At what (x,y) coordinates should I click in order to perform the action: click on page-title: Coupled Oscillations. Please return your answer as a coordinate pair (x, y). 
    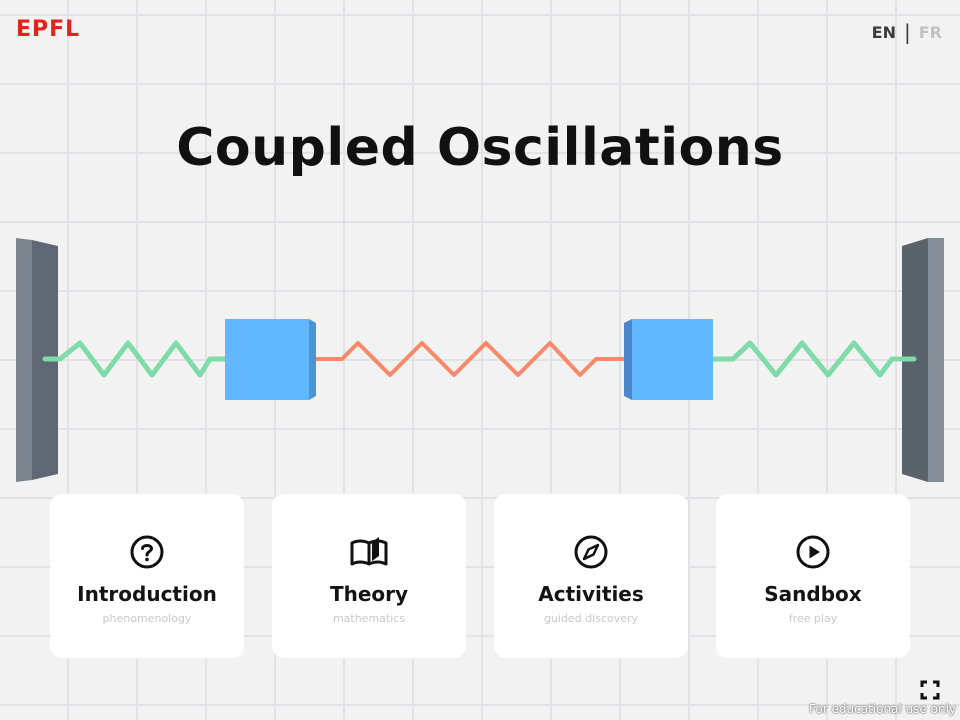
    Looking at the image, I should click on (480, 148).